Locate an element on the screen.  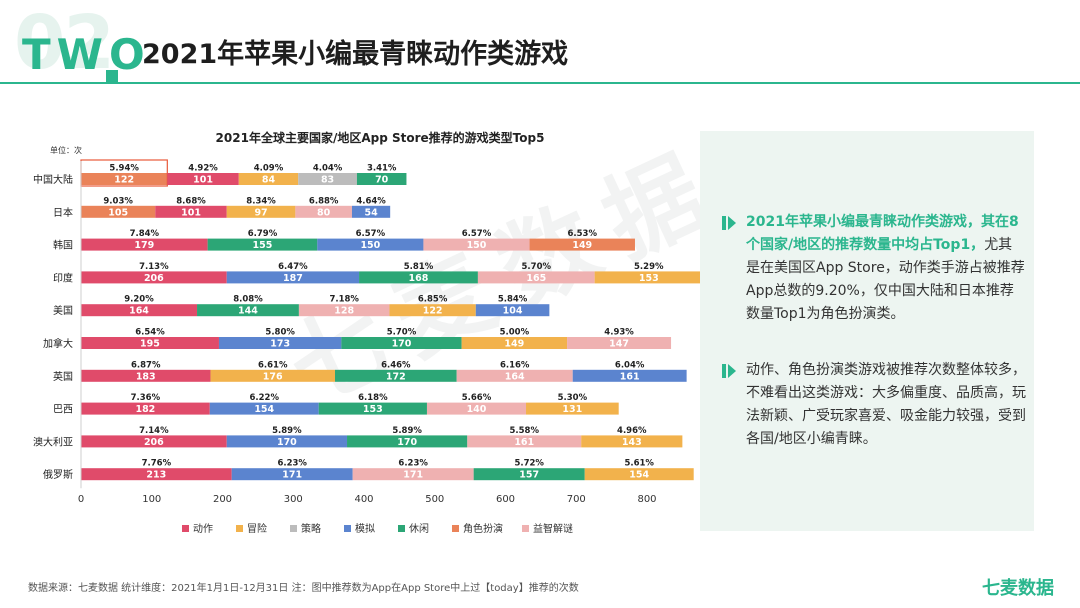
bar-percent-label: 4.92% is located at coordinates (203, 169).